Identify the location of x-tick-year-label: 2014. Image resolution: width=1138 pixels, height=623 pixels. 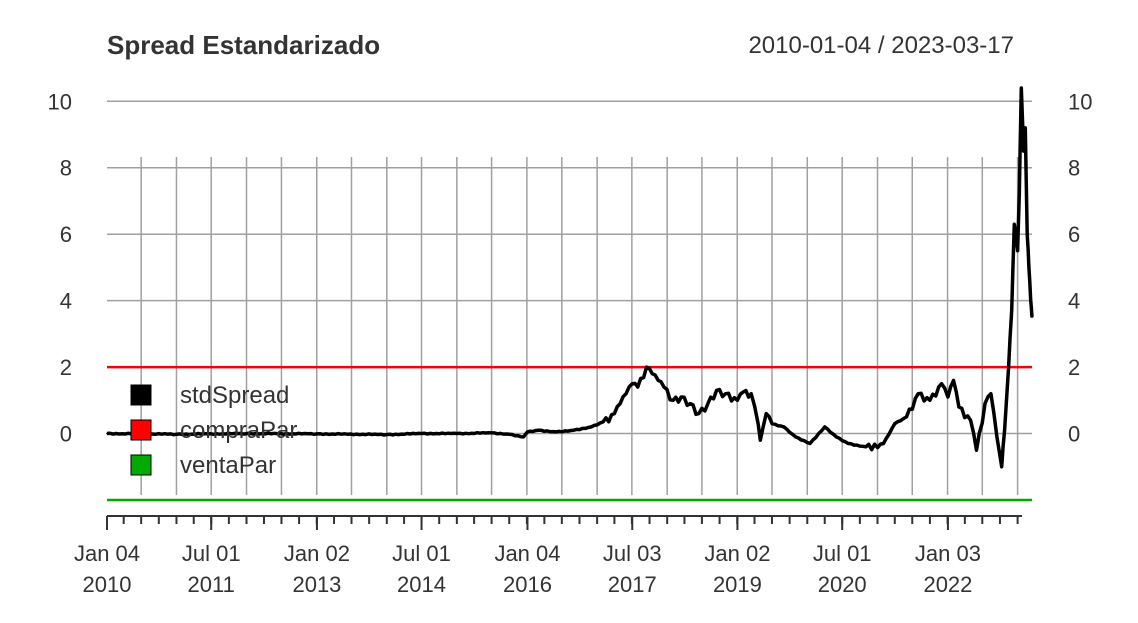
(421, 584).